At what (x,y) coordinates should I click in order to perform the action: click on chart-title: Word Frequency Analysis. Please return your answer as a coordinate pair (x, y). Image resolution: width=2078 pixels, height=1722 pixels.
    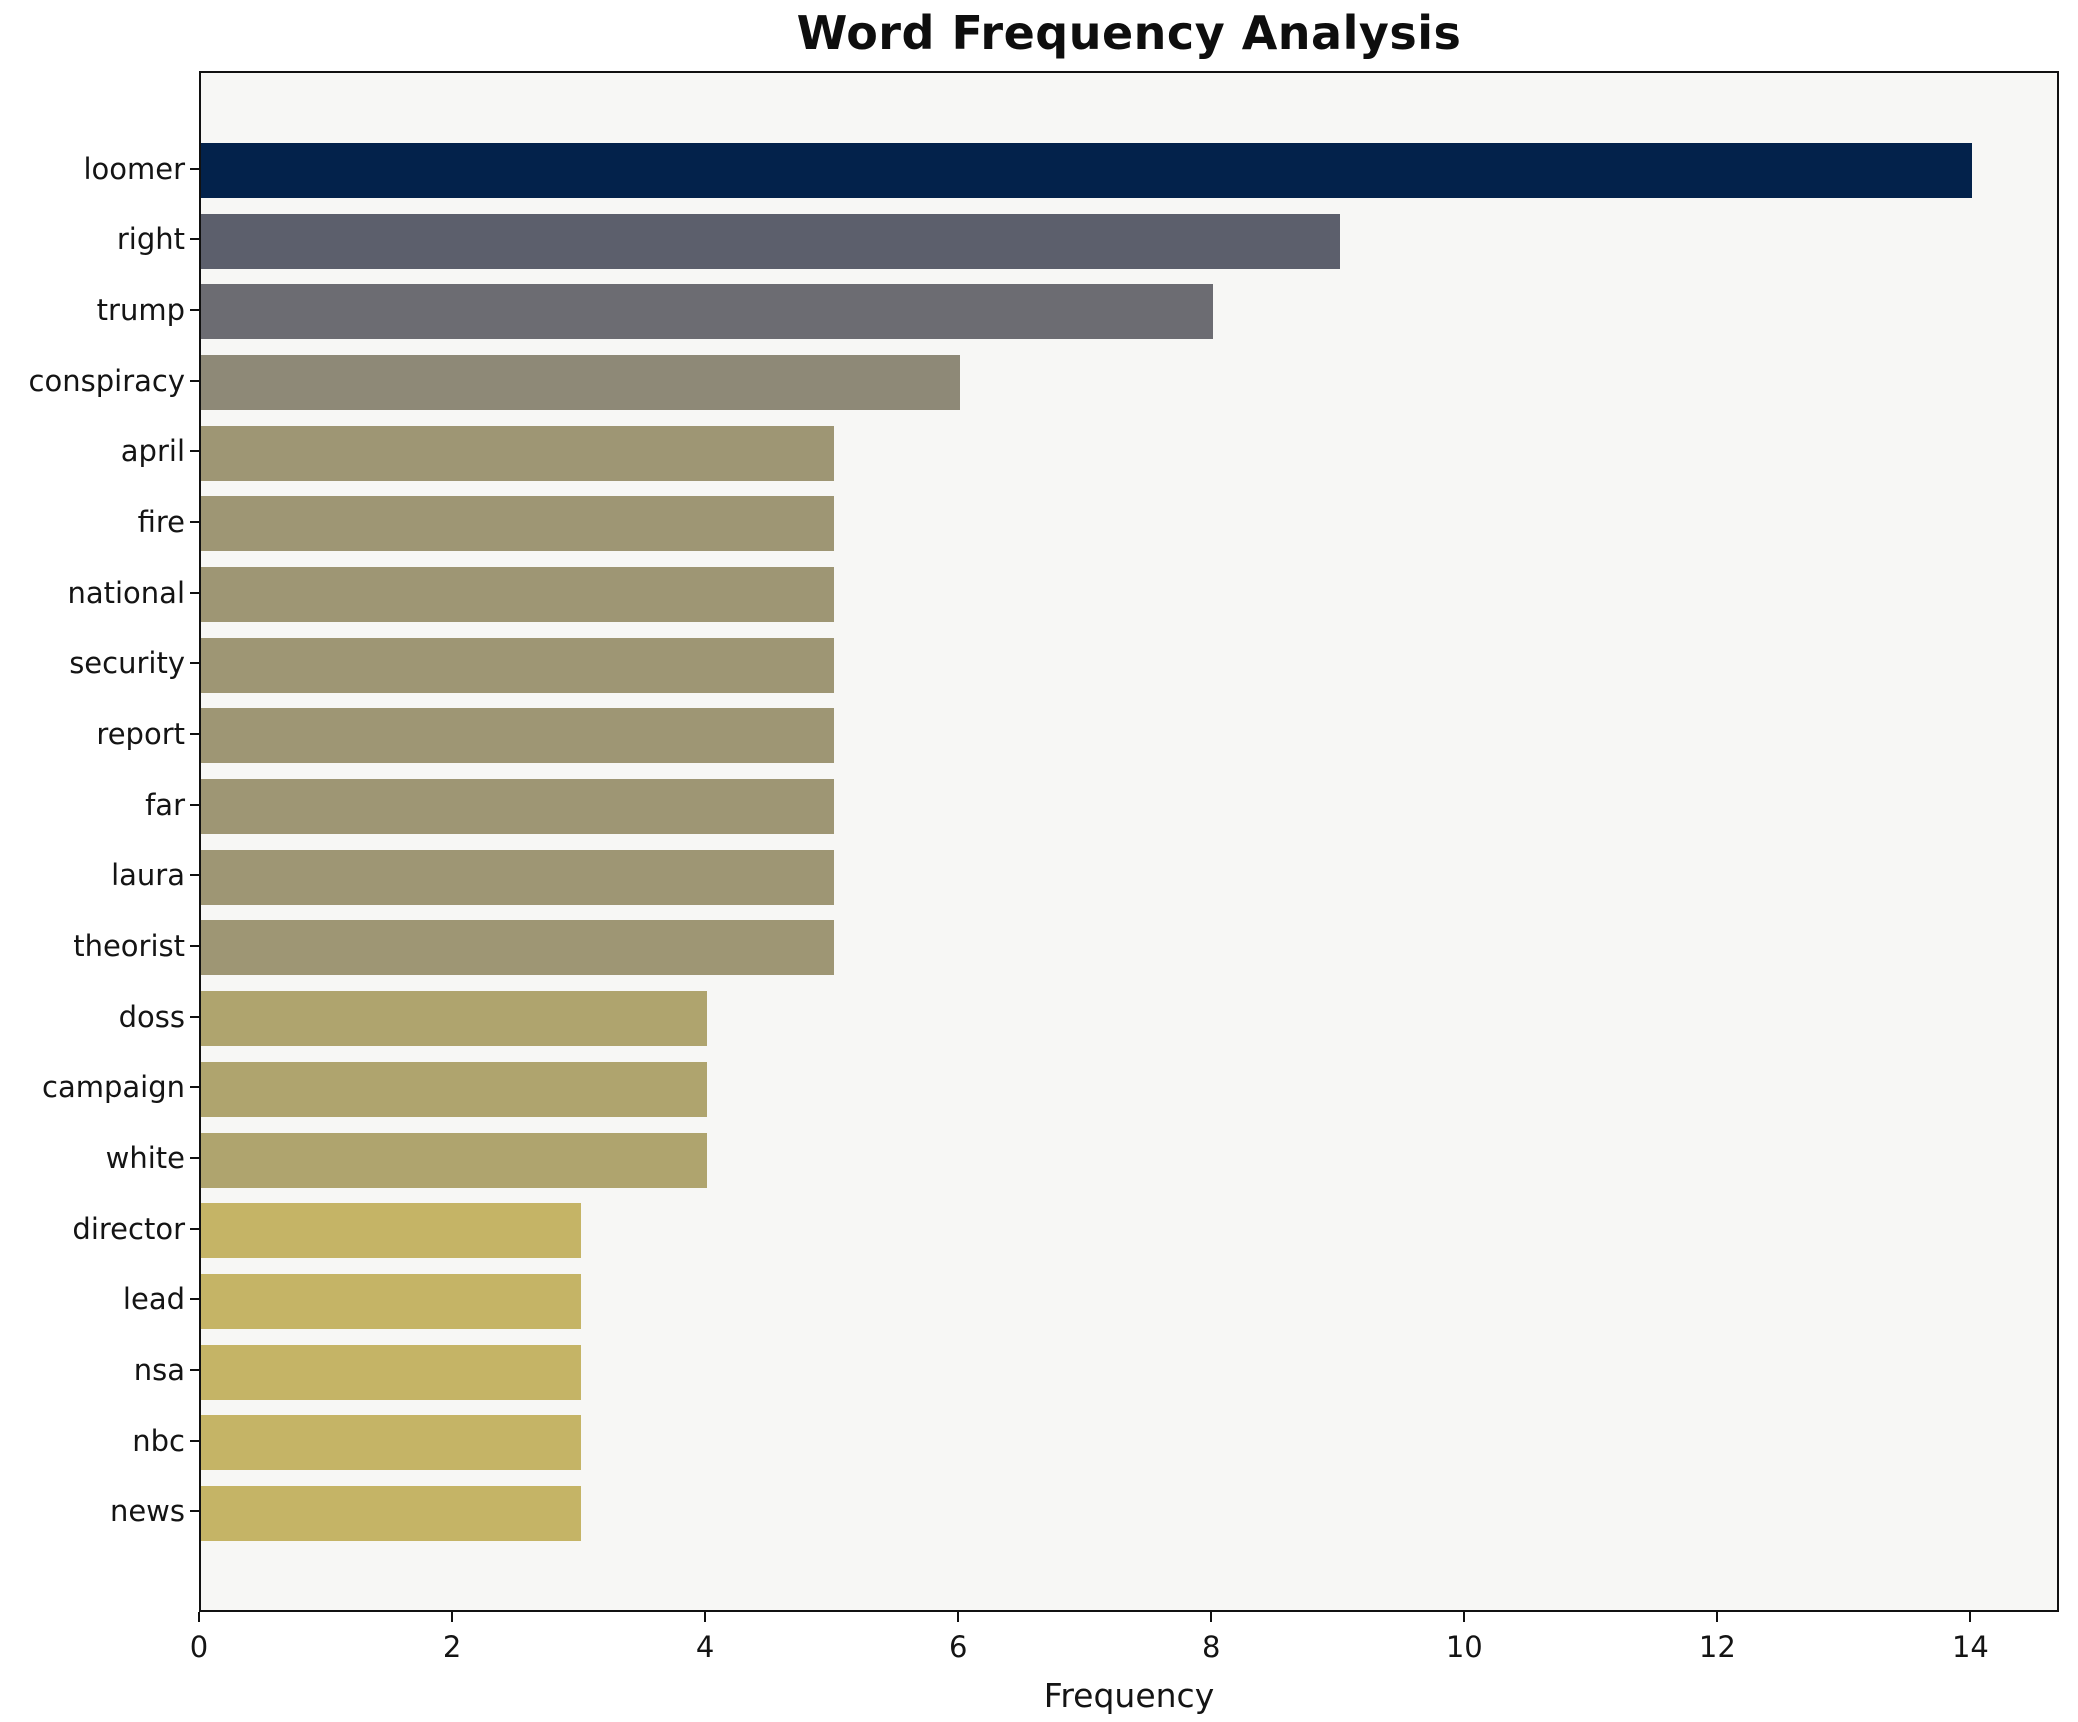
    Looking at the image, I should click on (1129, 33).